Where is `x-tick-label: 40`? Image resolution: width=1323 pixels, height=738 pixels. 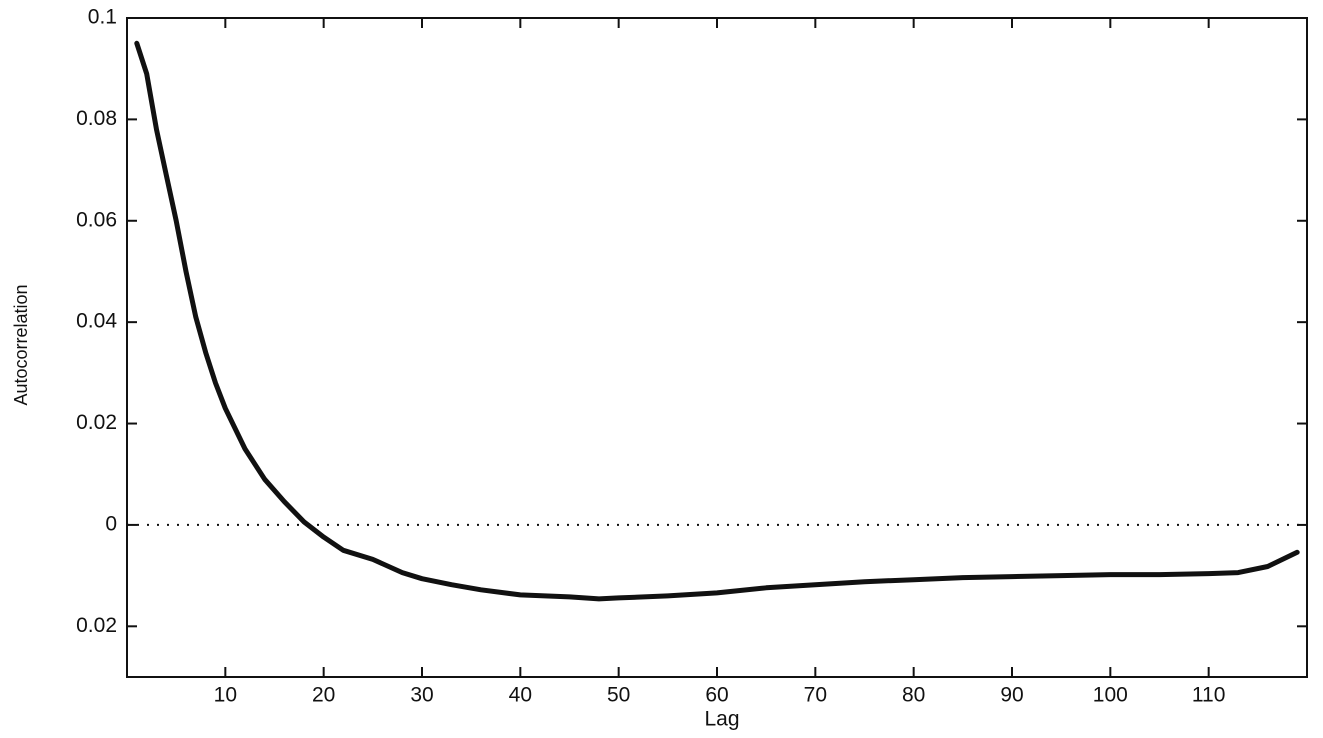 x-tick-label: 40 is located at coordinates (520, 695).